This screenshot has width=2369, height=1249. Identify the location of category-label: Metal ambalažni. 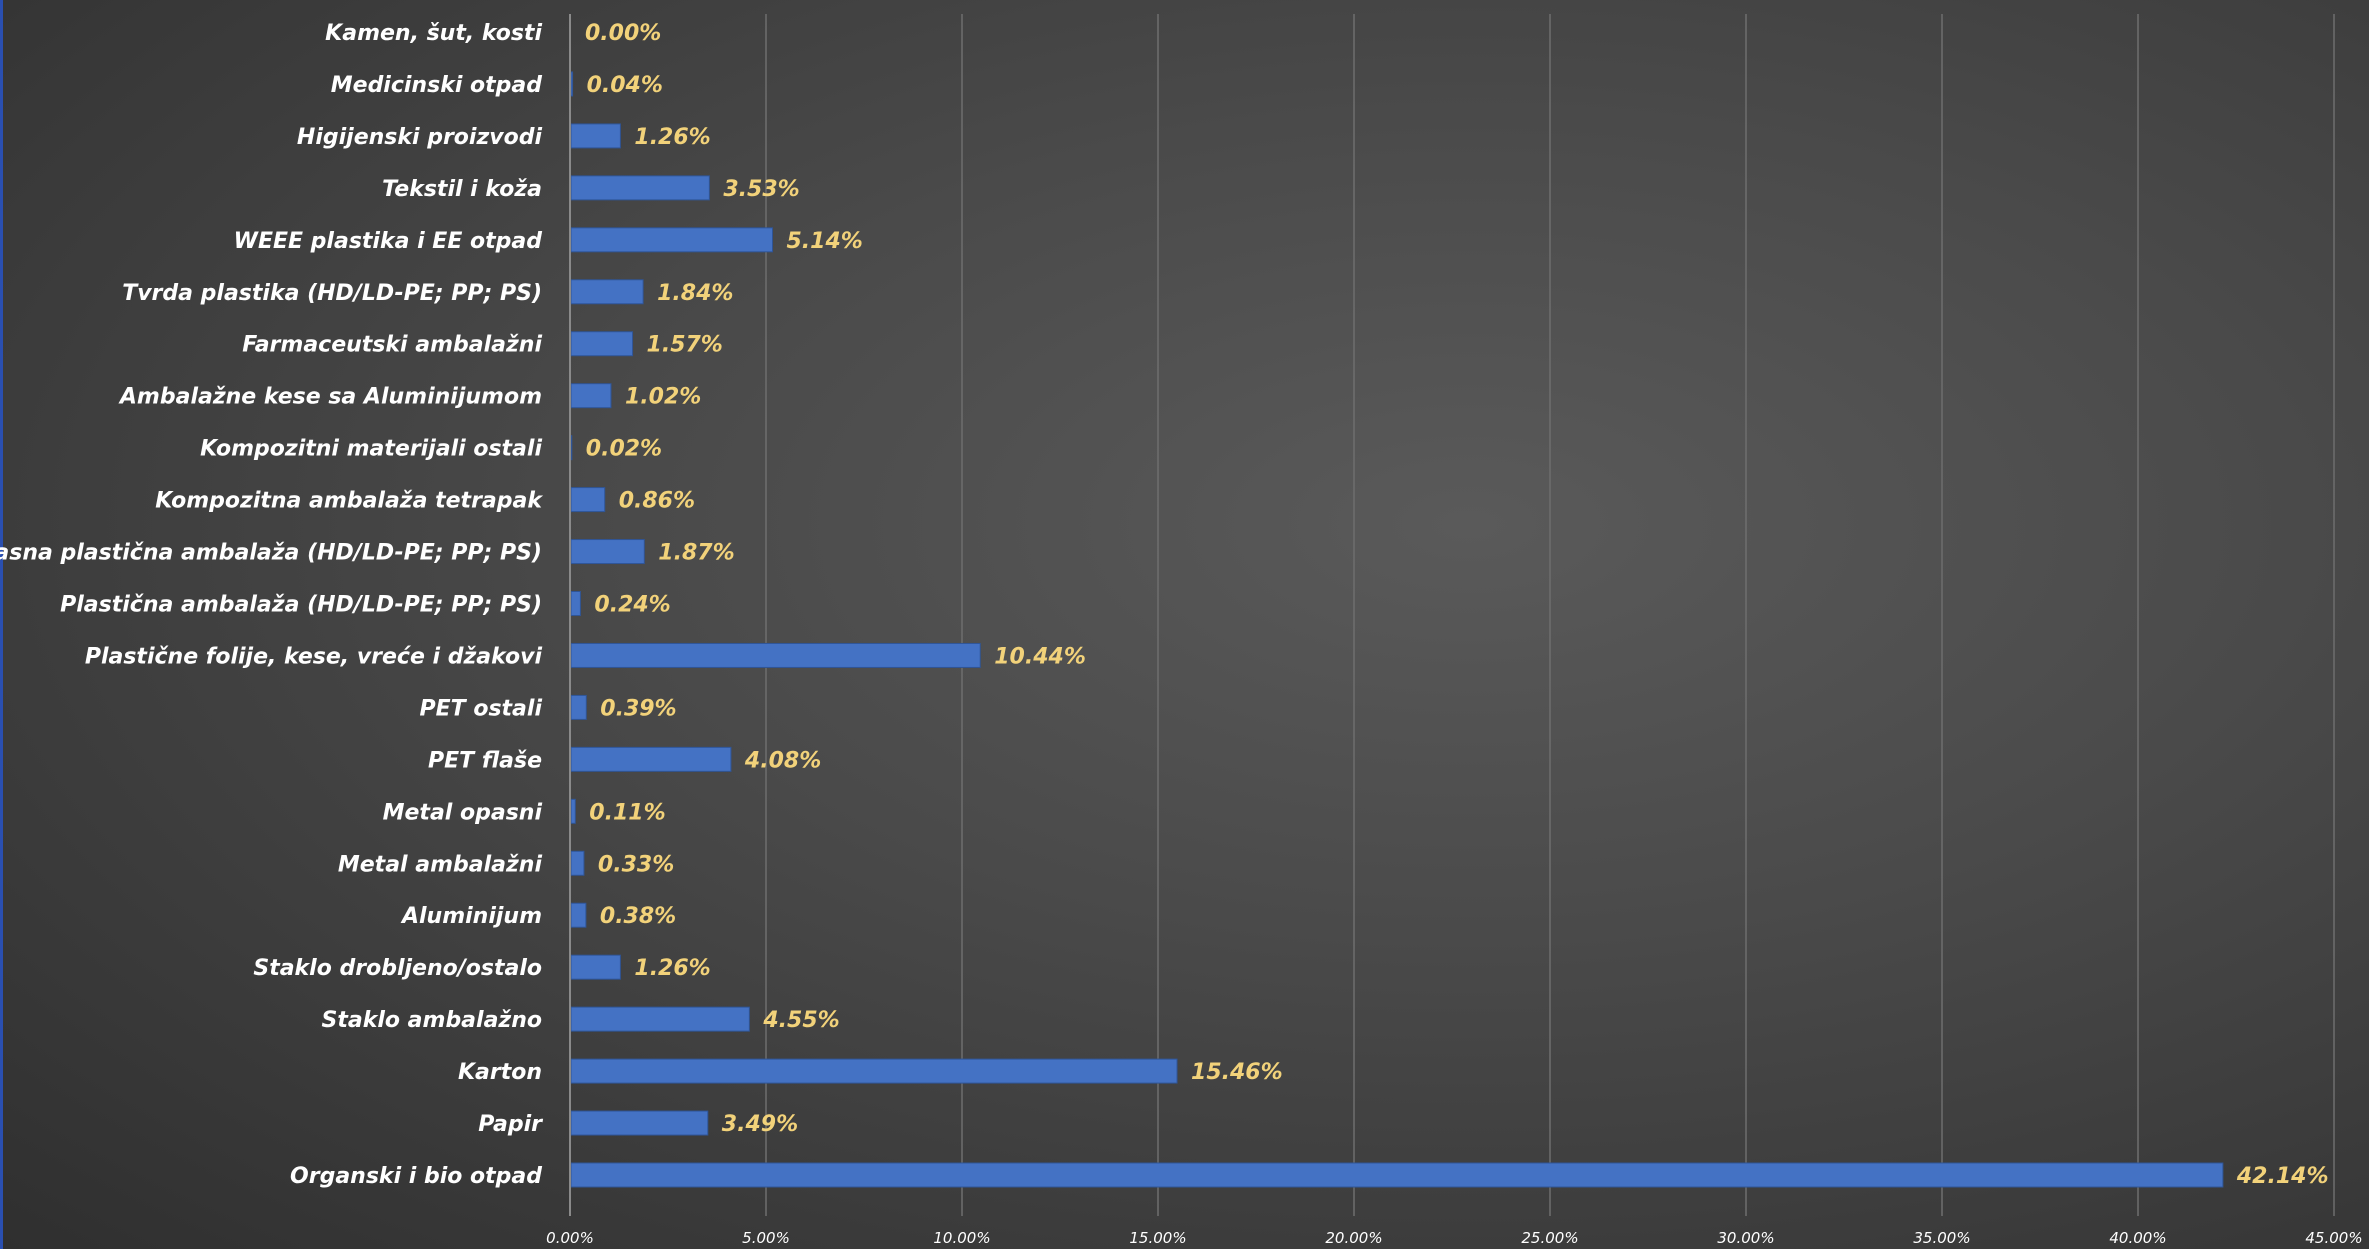
(440, 864).